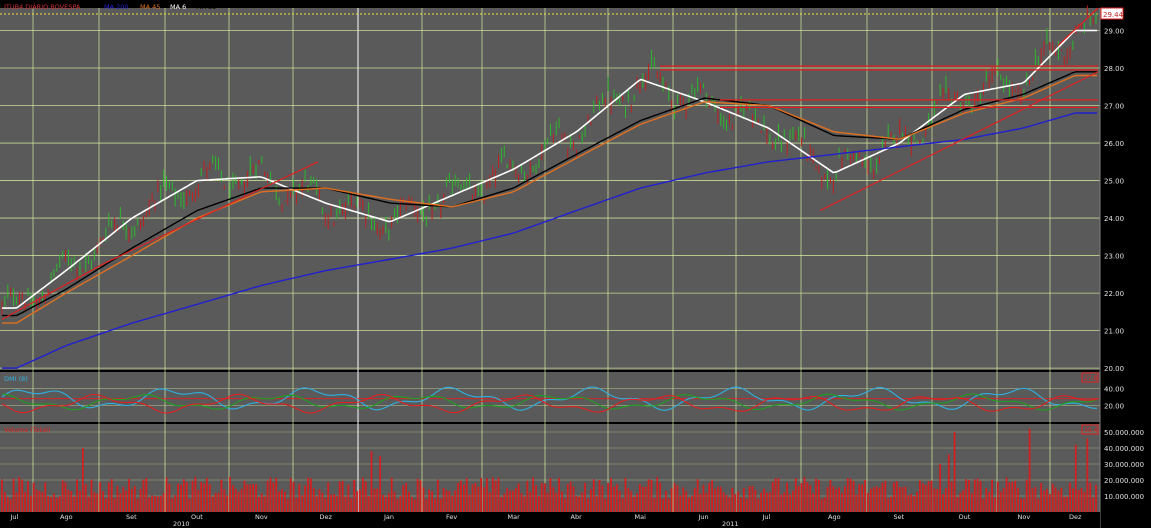 The height and width of the screenshot is (528, 1151). I want to click on last-price-badge, so click(1112, 13).